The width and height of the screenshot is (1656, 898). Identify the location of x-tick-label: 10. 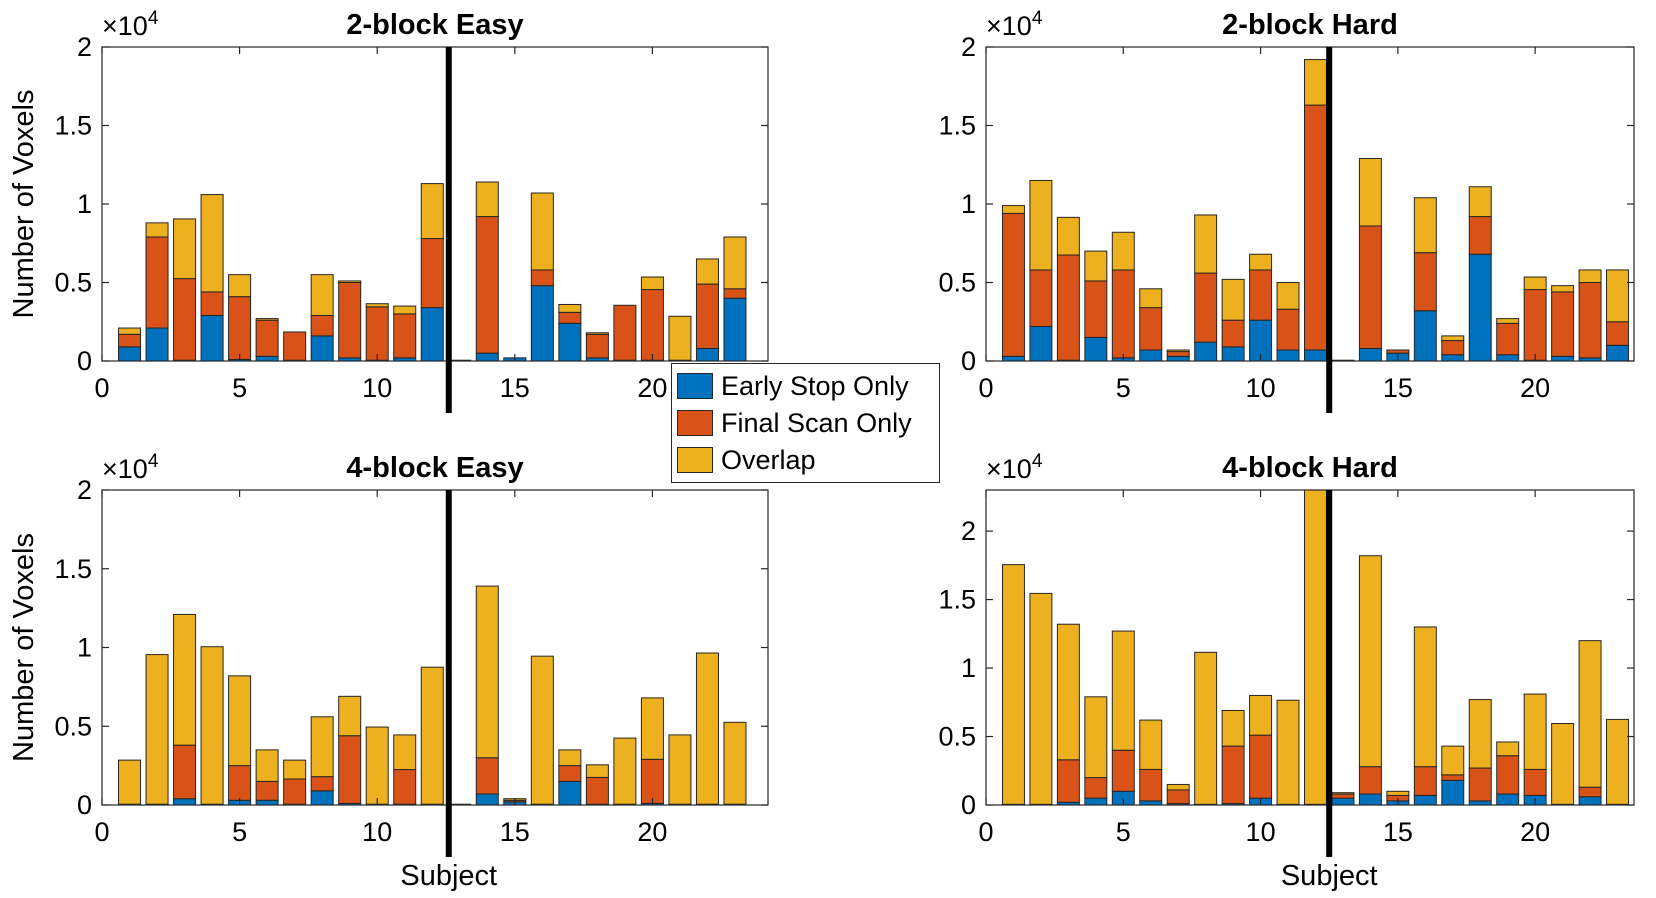
(1261, 388).